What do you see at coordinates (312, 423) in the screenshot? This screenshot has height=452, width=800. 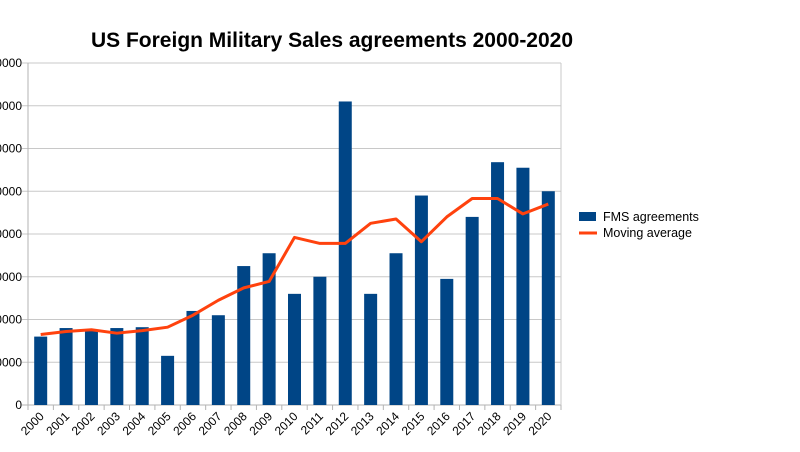 I see `x-tick-label: 2011` at bounding box center [312, 423].